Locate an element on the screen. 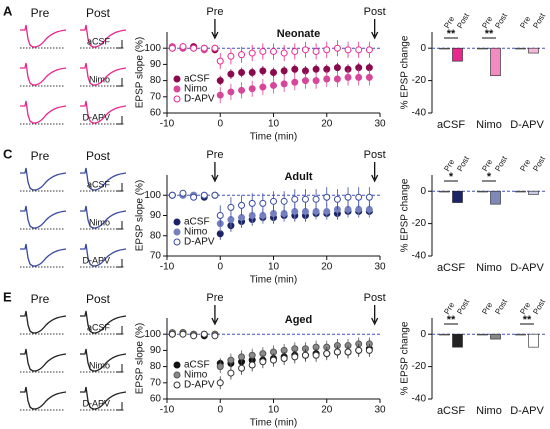 This screenshot has height=429, width=550. legend-label: D-APV is located at coordinates (199, 385).